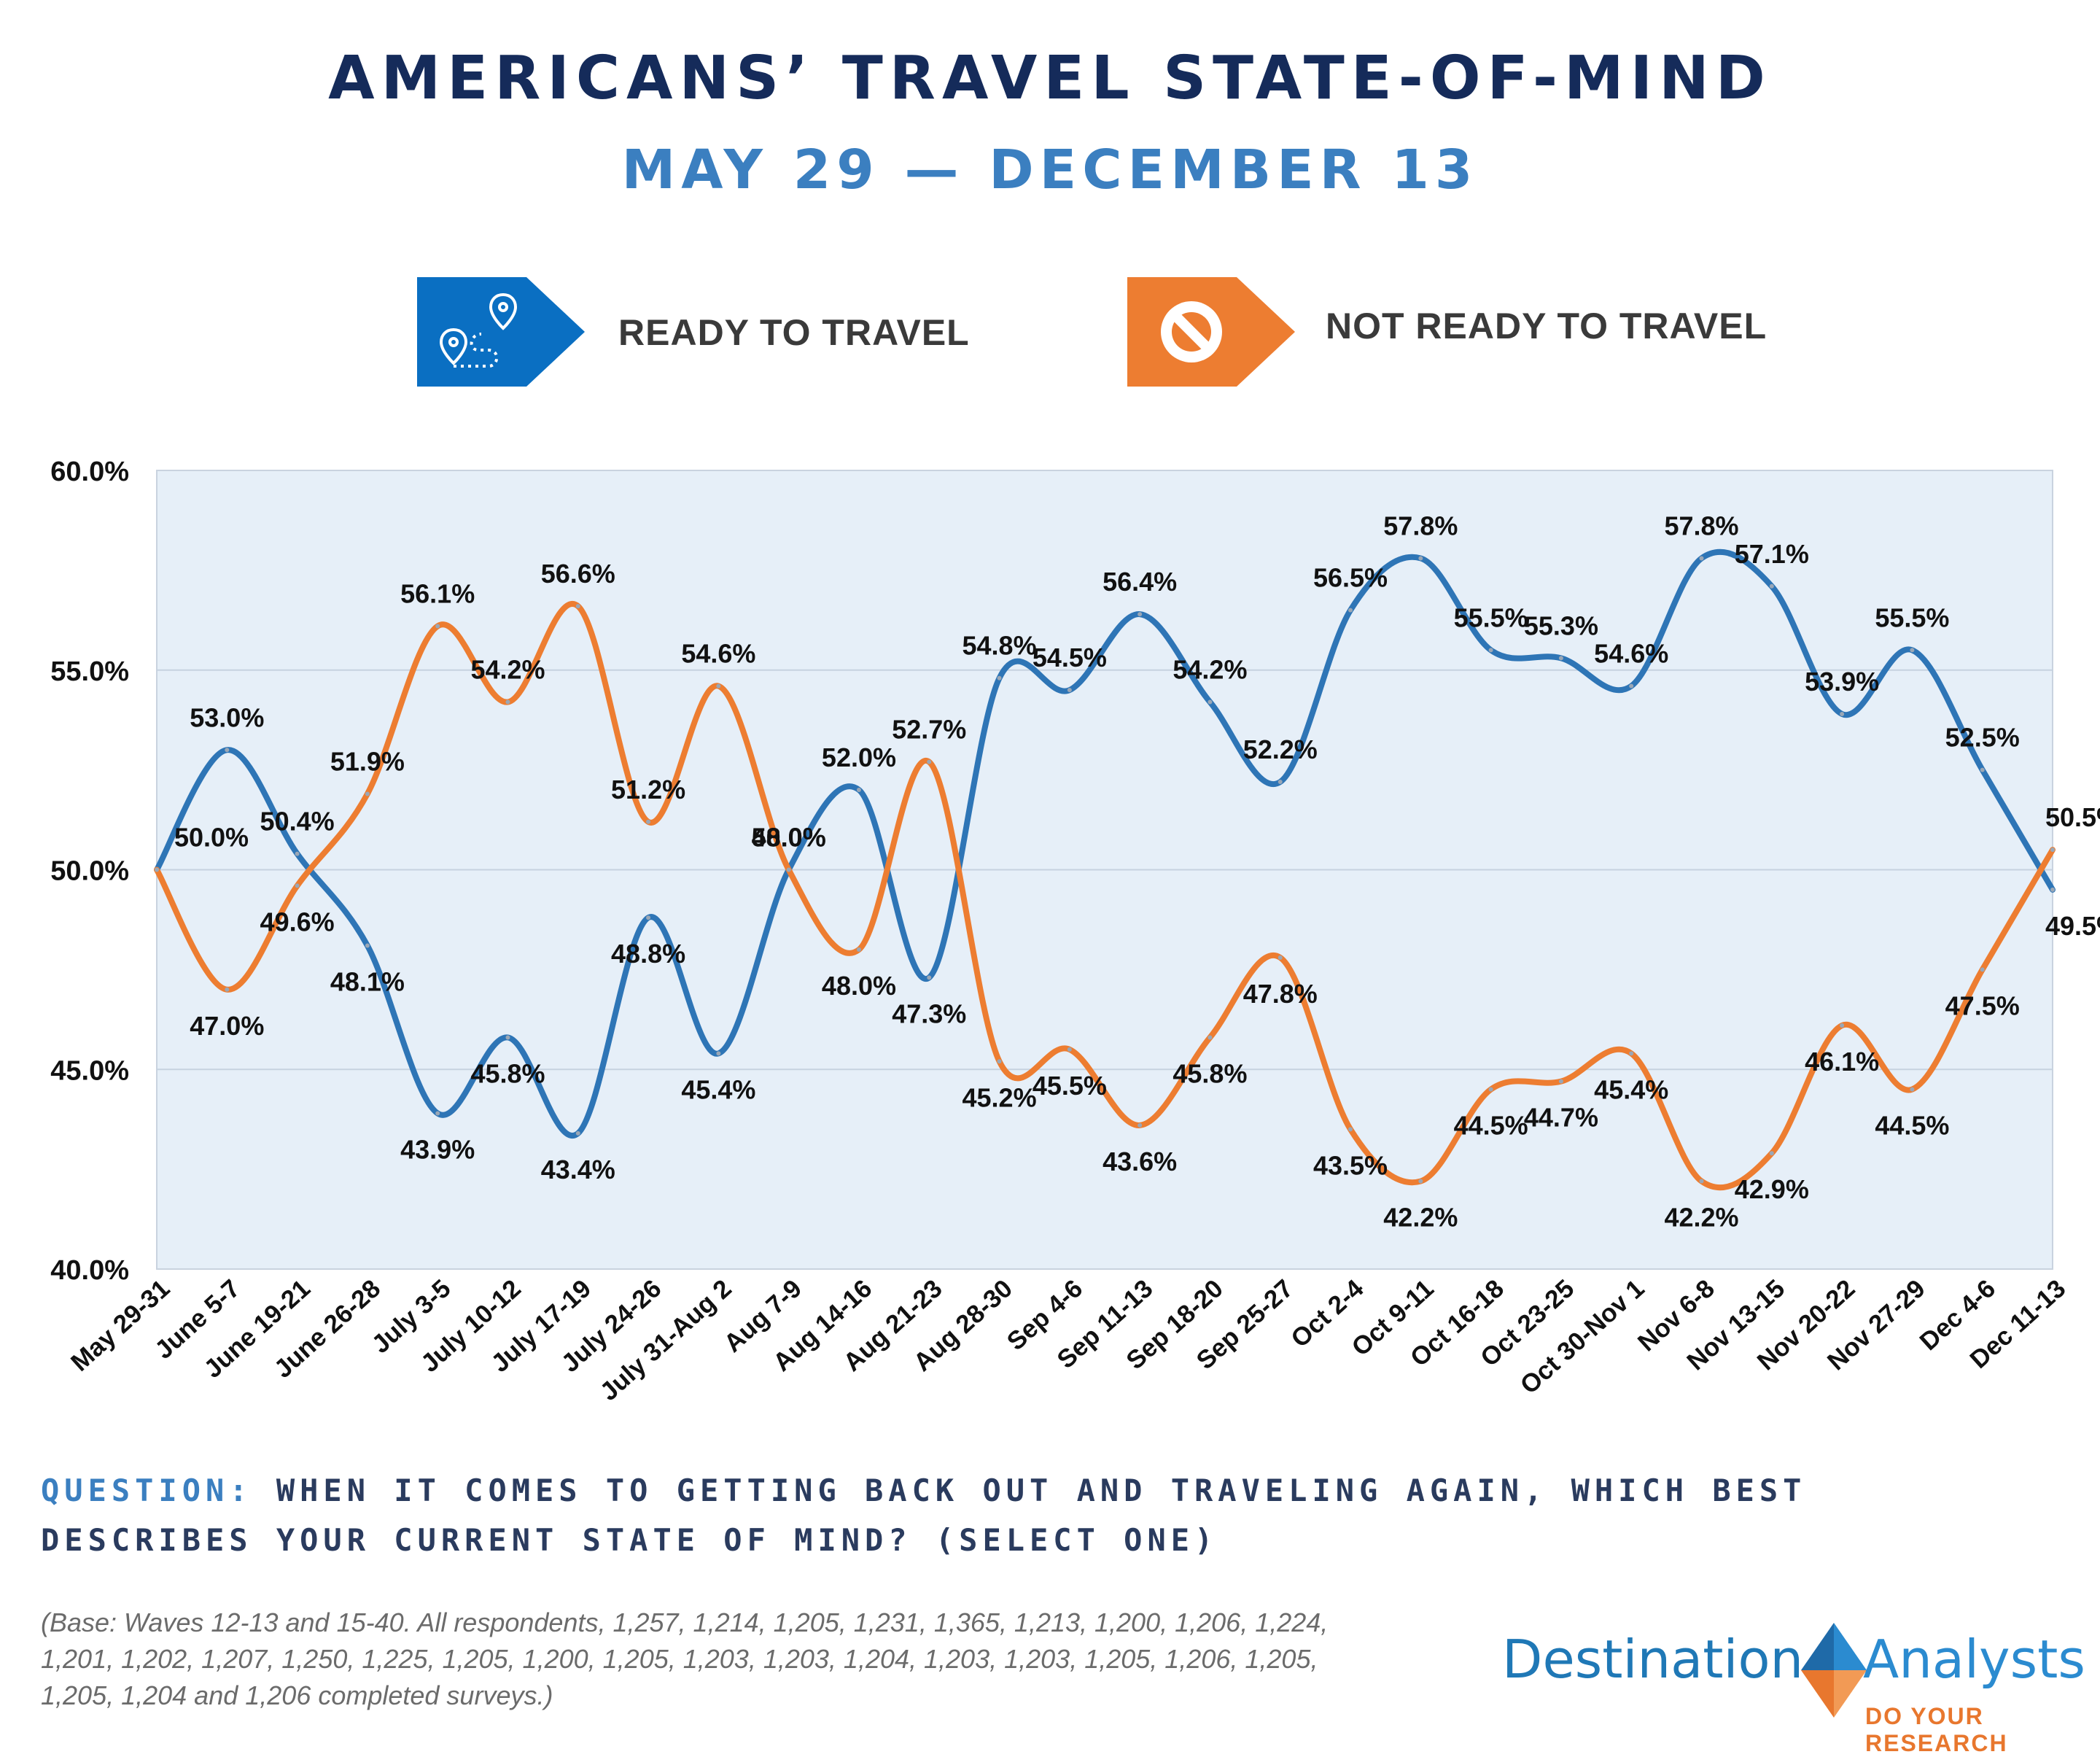  What do you see at coordinates (1069, 657) in the screenshot?
I see `data-label-ready-to-travel: 54.5%` at bounding box center [1069, 657].